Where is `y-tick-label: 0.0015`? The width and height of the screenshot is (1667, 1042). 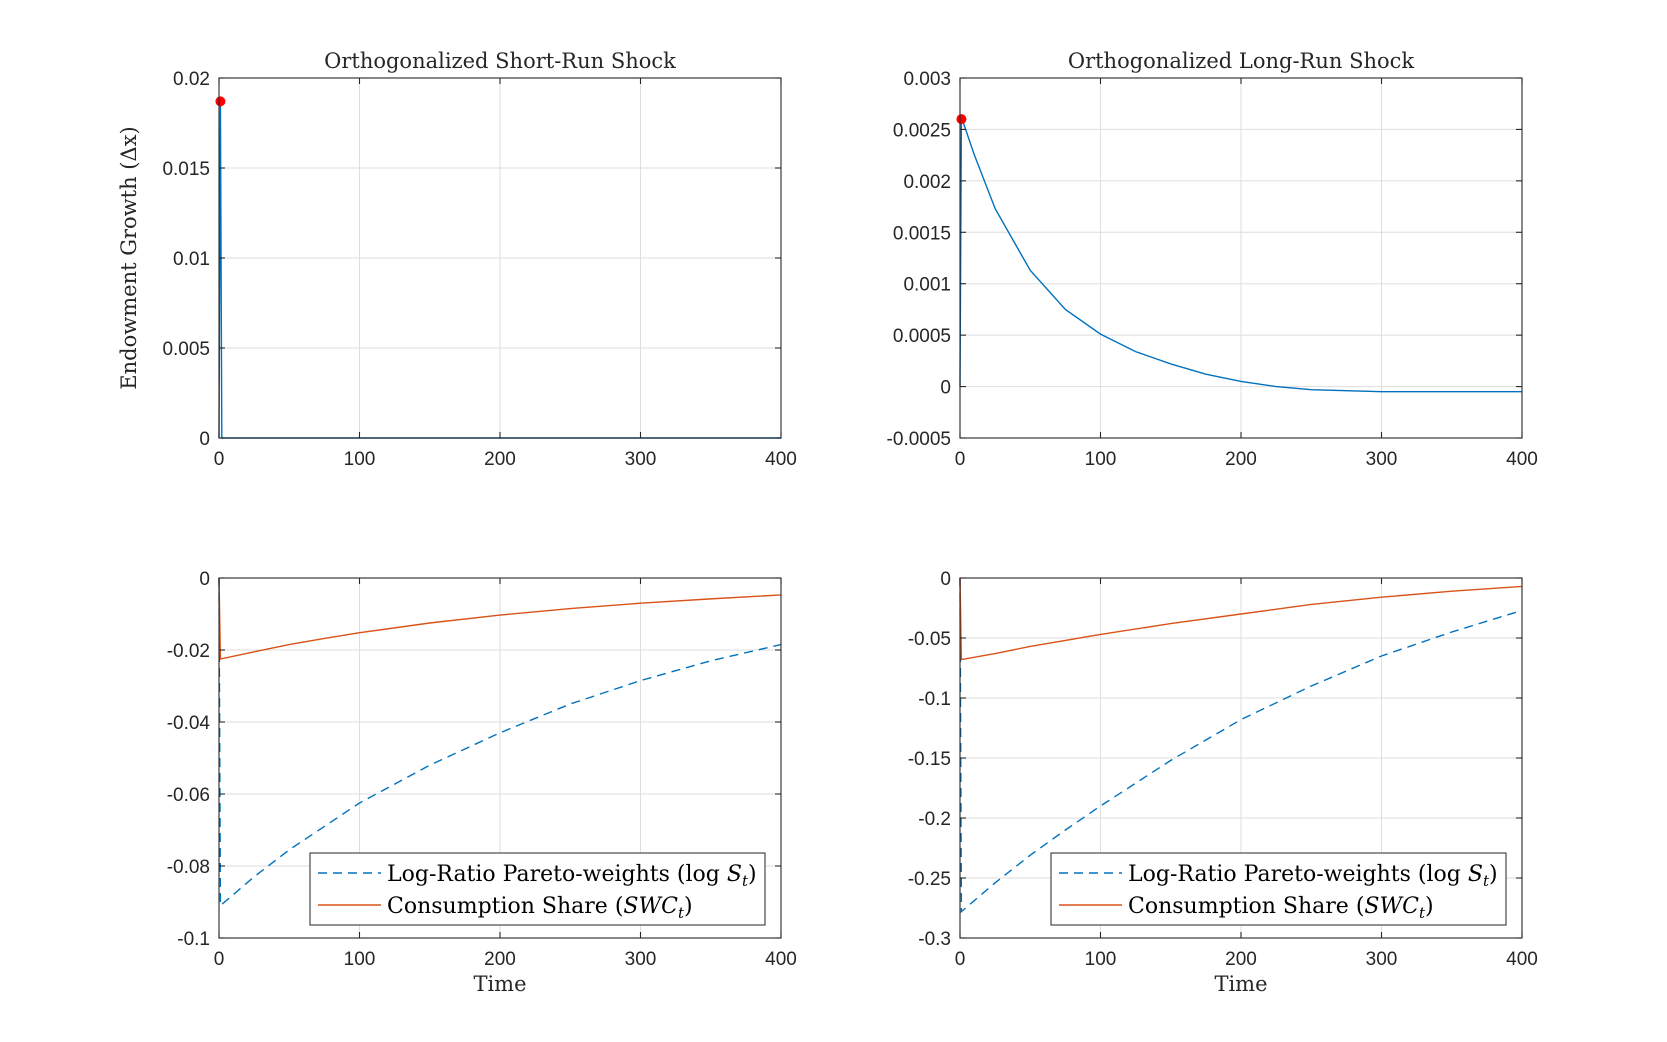 y-tick-label: 0.0015 is located at coordinates (922, 233).